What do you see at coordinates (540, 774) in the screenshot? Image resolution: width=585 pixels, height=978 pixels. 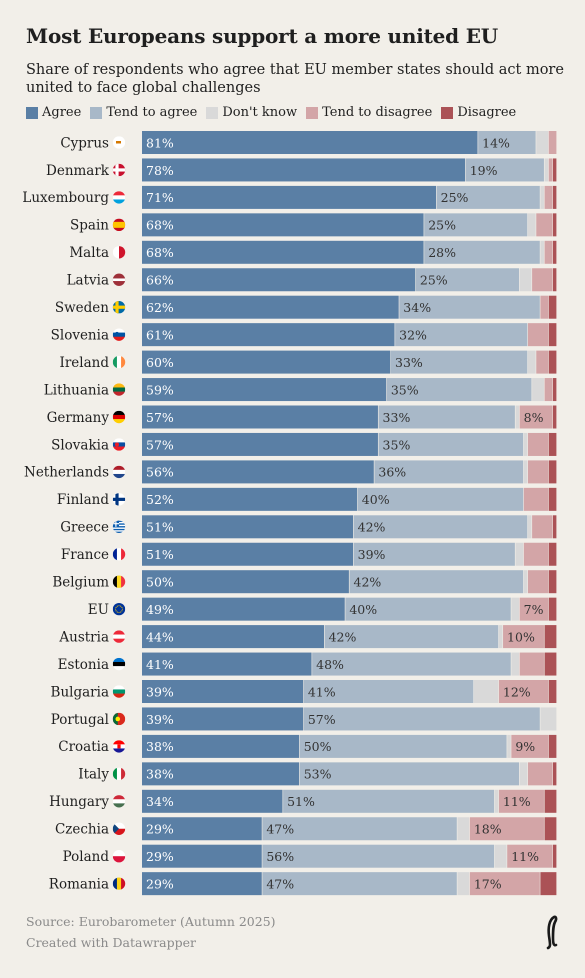 I see `bar-tend-to-disagree-italy` at bounding box center [540, 774].